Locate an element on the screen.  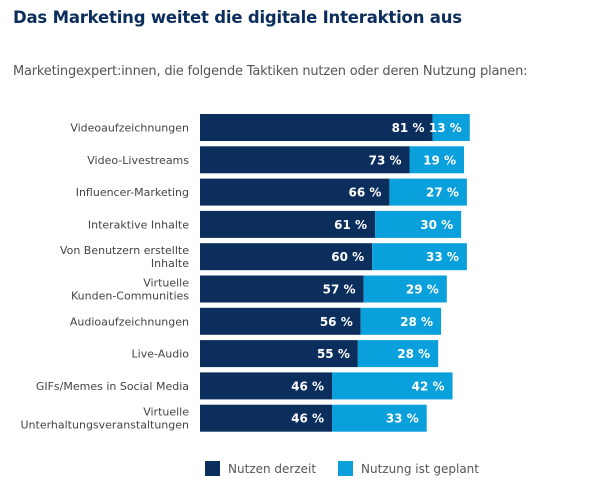
data-label: 56 % is located at coordinates (336, 322).